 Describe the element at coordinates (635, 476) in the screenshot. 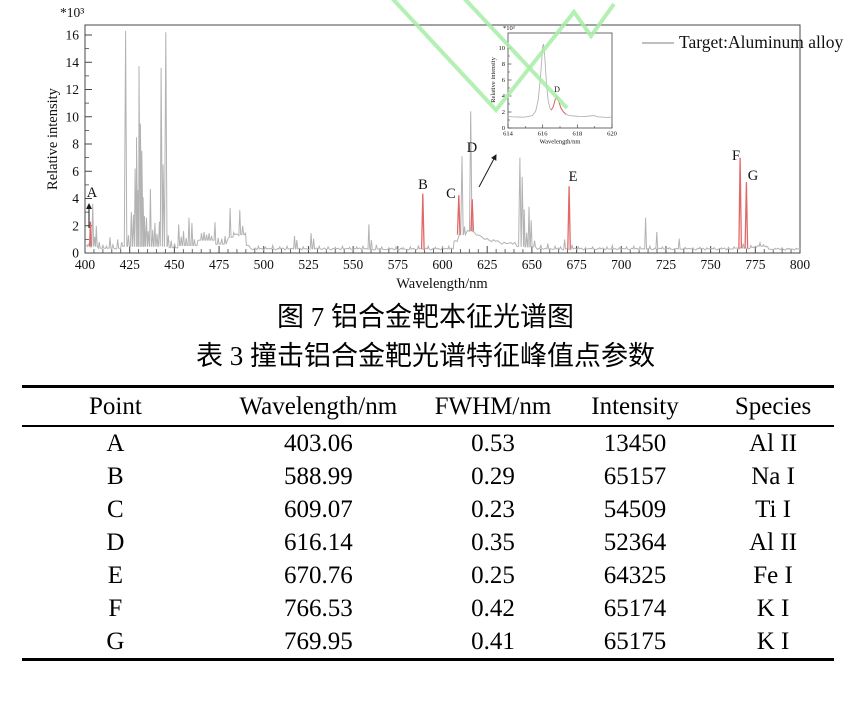

I see `table-cell: 65157` at that location.